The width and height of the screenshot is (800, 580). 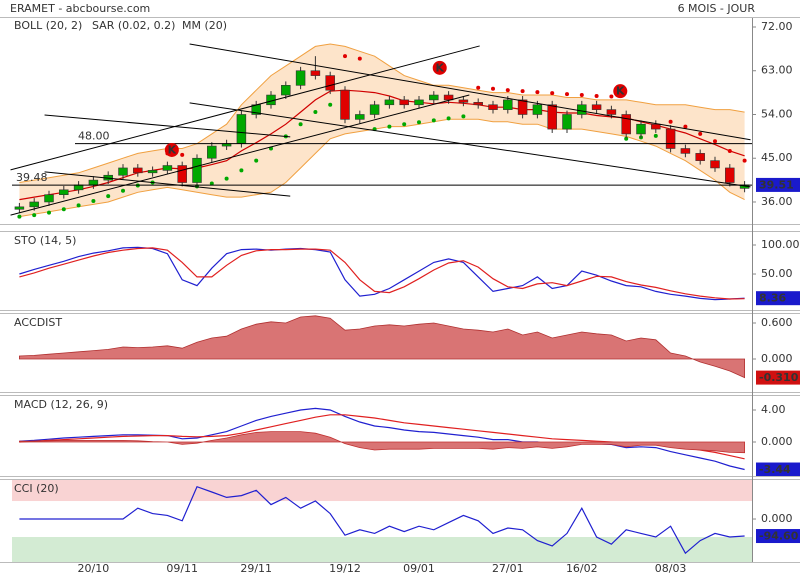 I want to click on last-value-label: 39.51, so click(x=776, y=184).